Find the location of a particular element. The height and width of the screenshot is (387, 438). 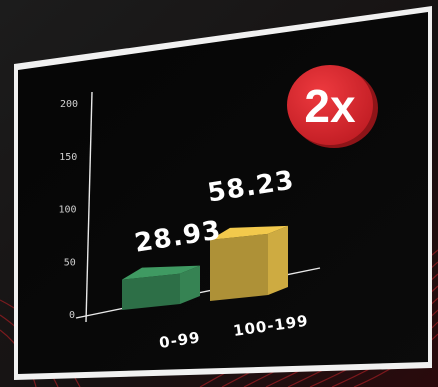

bars is located at coordinates (205, 267).